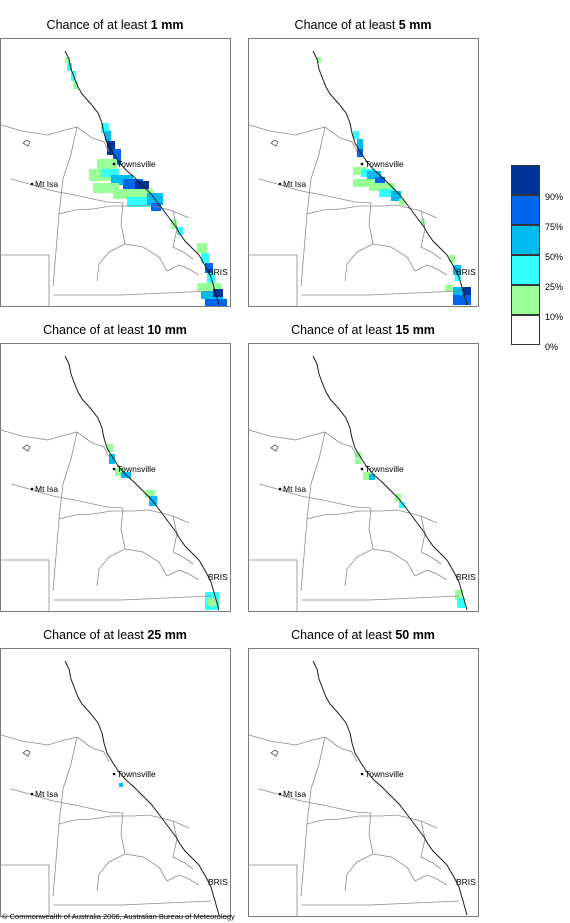 This screenshot has height=923, width=570. Describe the element at coordinates (415, 330) in the screenshot. I see `panel-title-threshold: 15 mm` at that location.